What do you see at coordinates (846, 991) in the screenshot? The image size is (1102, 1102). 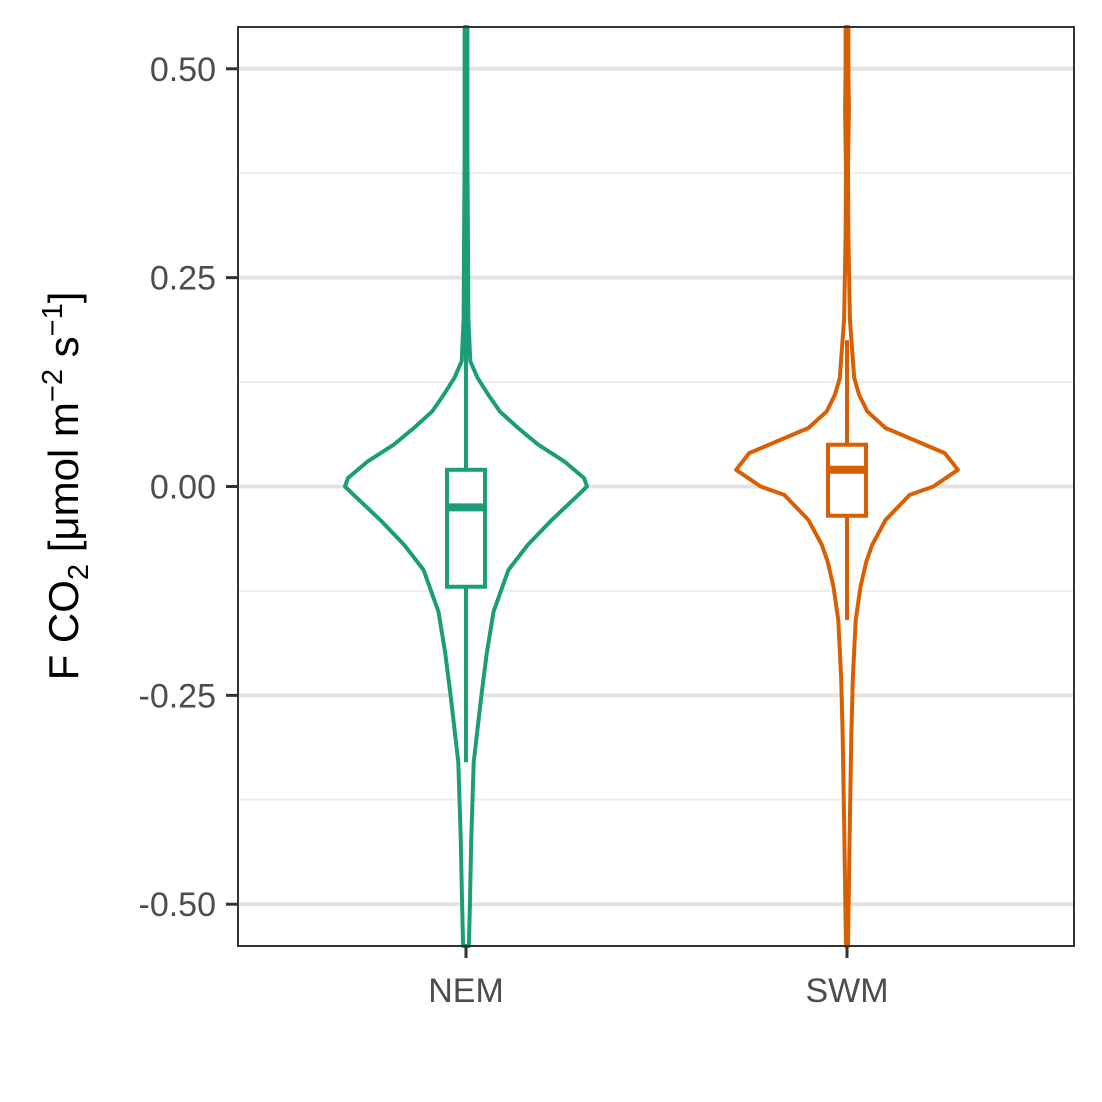 I see `x-tick-label-swm: SWM` at bounding box center [846, 991].